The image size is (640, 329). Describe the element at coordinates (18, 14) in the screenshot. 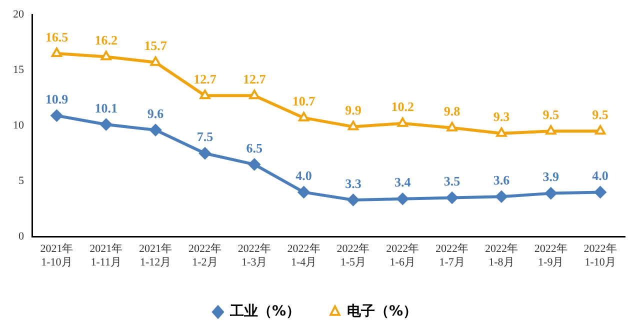

I see `y-tick-label: 20` at that location.